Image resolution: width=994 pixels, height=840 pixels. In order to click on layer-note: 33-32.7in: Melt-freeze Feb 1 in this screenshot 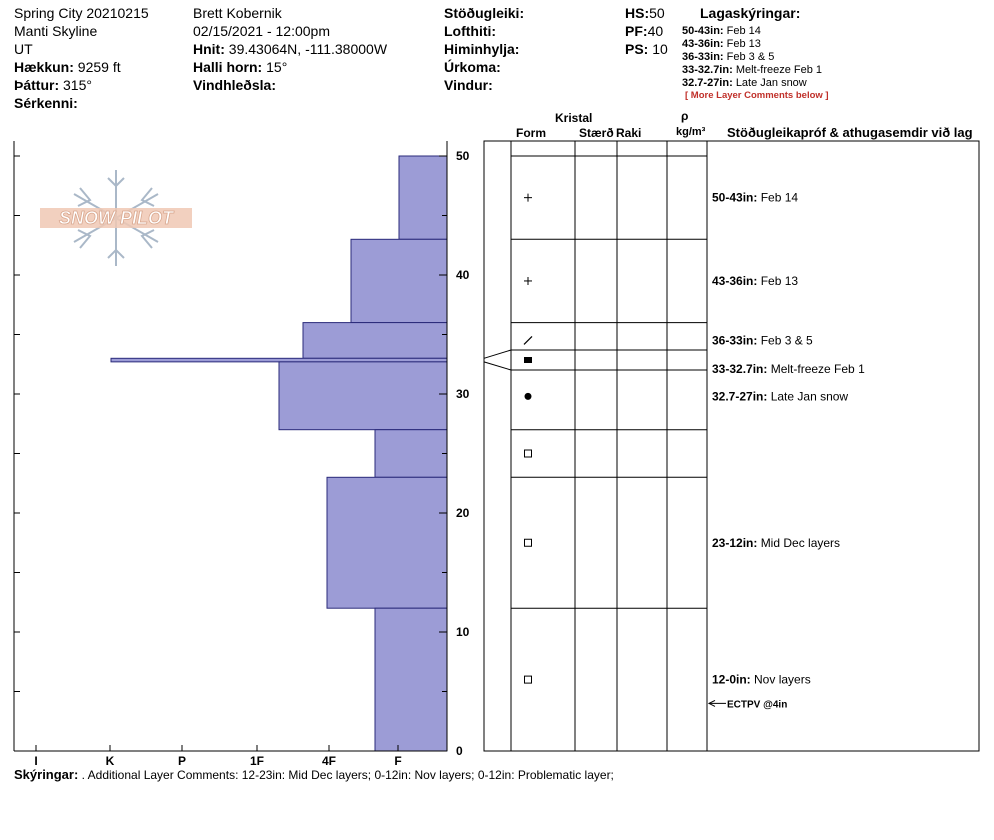, I will do `click(752, 70)`.